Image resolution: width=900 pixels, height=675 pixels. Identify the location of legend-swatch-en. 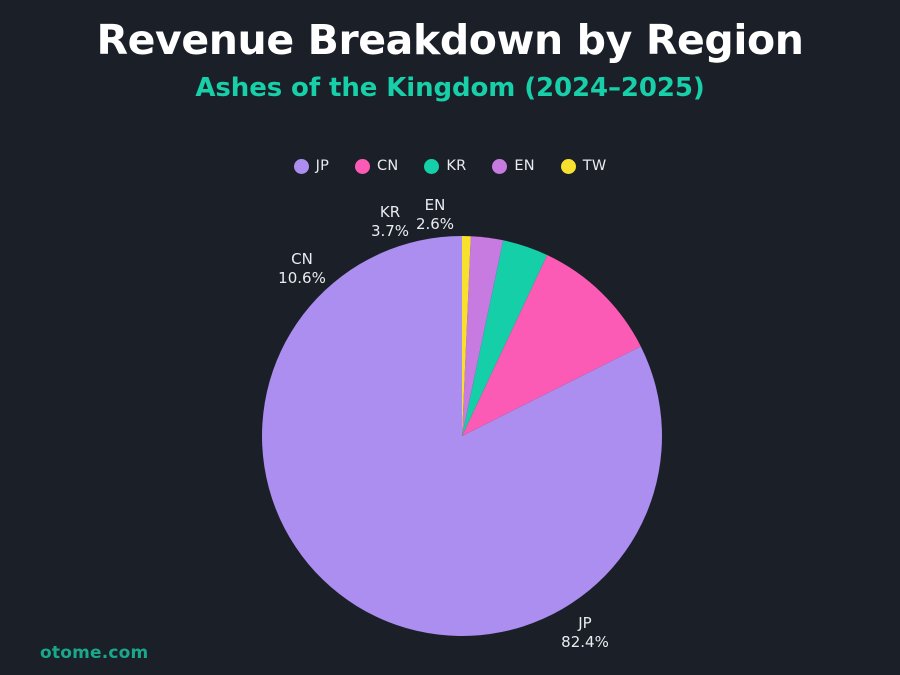
(500, 166).